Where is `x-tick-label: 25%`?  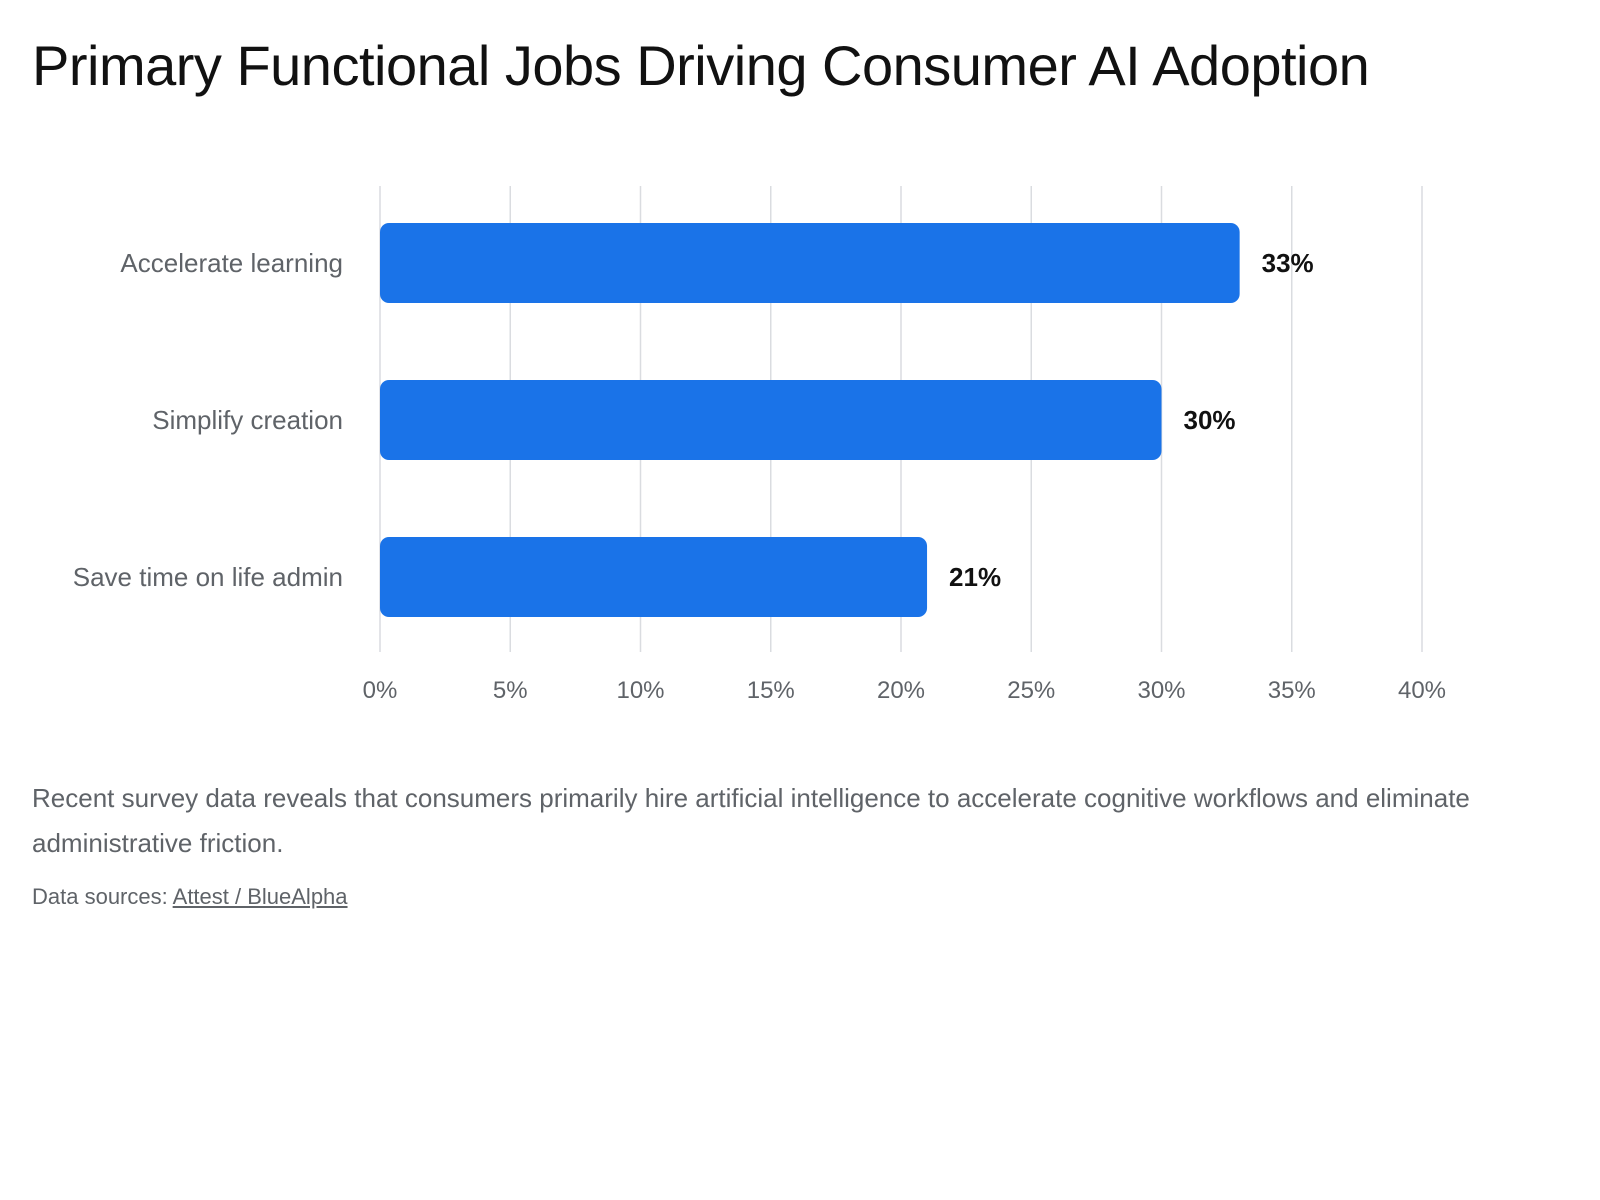 x-tick-label: 25% is located at coordinates (1031, 690).